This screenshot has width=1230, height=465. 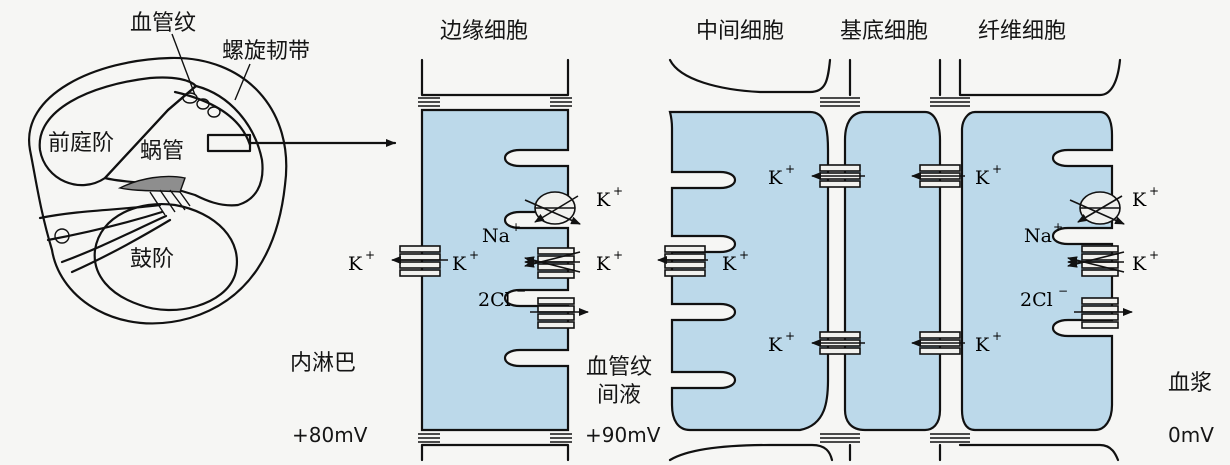 What do you see at coordinates (323, 363) in the screenshot?
I see `endolymph-label: 内淋巴` at bounding box center [323, 363].